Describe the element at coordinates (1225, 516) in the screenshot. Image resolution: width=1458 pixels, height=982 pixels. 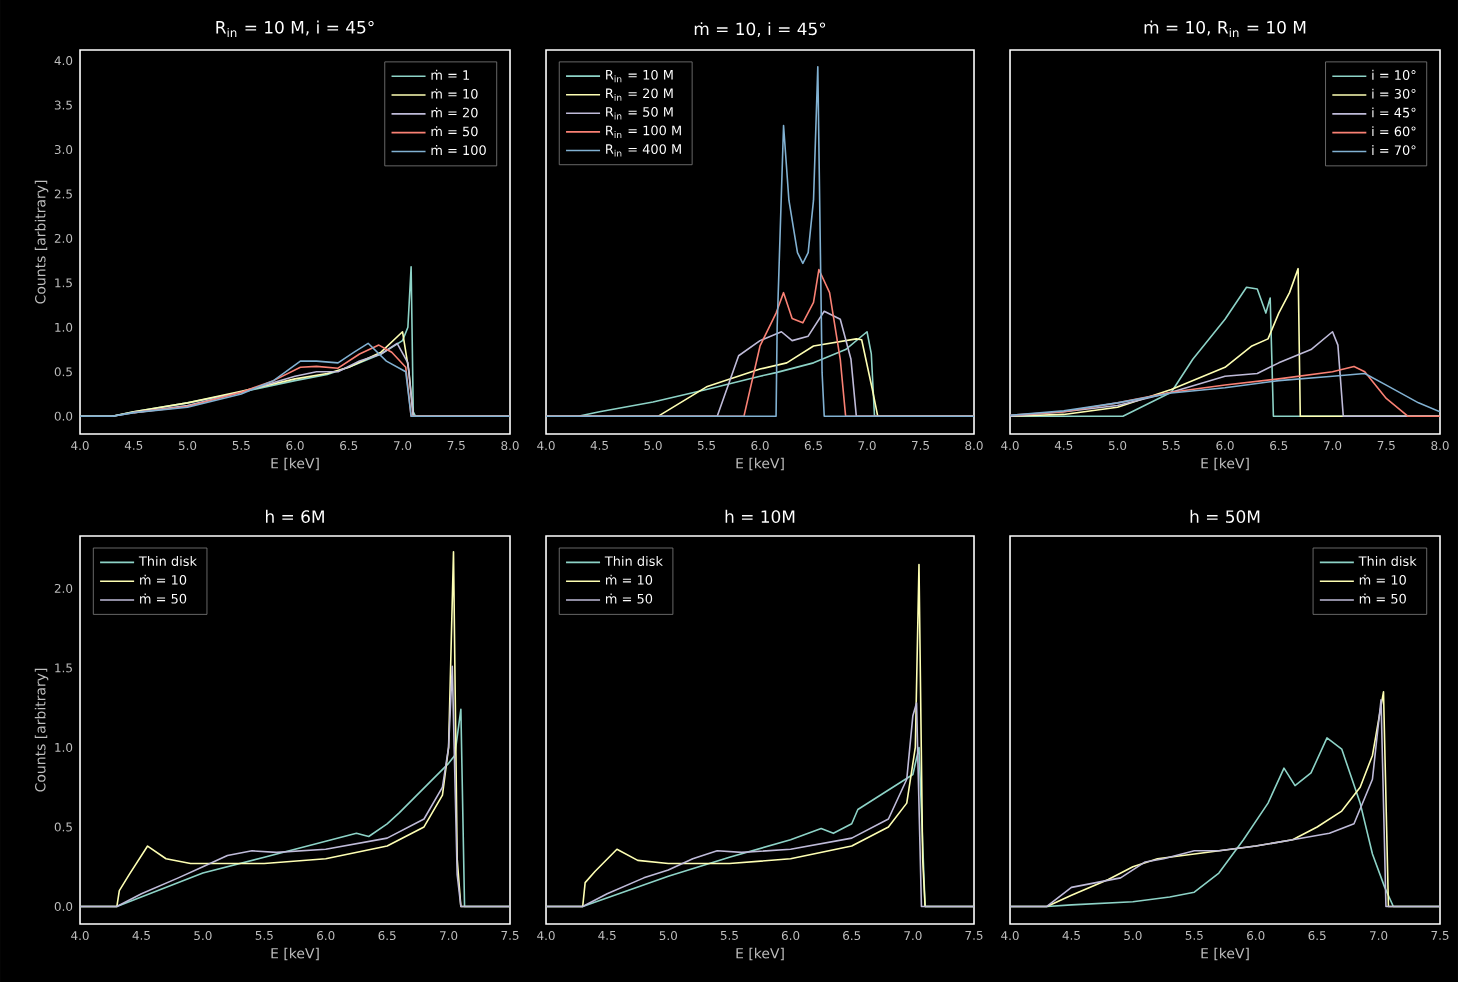
I see `chart-title: h = 50M` at that location.